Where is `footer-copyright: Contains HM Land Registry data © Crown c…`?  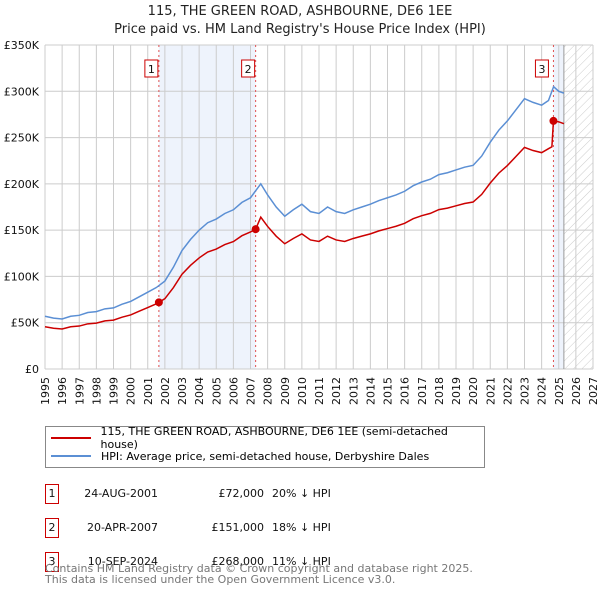 footer-copyright: Contains HM Land Registry data © Crown c… is located at coordinates (259, 568).